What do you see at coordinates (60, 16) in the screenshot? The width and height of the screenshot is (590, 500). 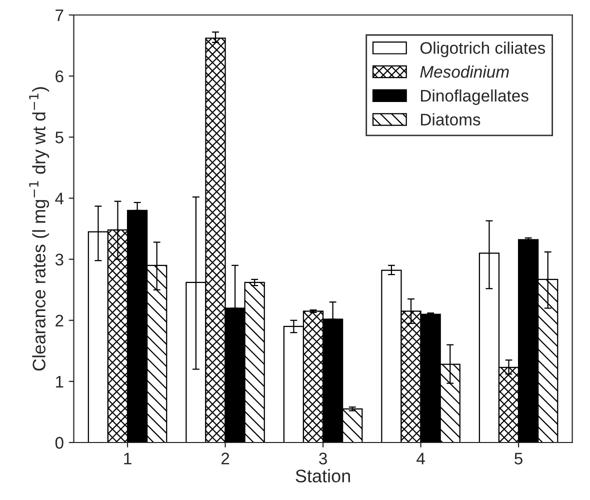 I see `y-tick-label: 7` at bounding box center [60, 16].